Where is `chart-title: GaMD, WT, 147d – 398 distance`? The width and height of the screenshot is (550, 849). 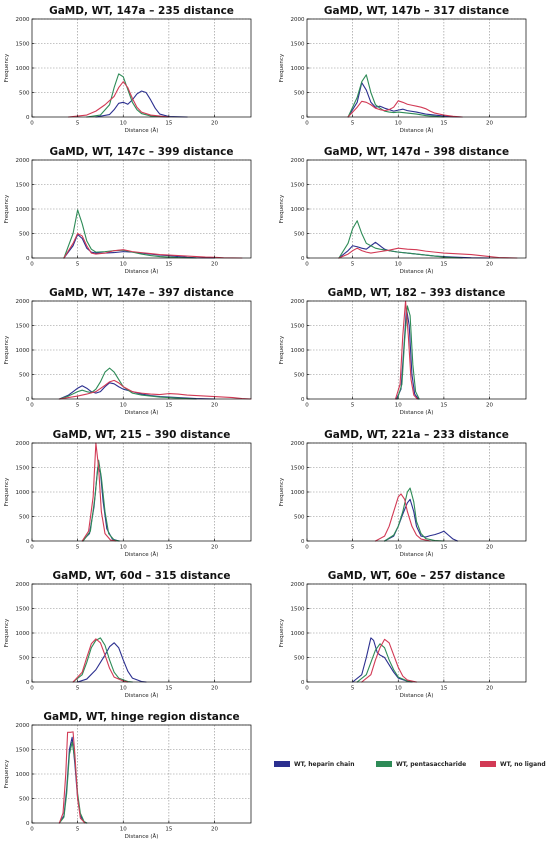
chart-title: GaMD, WT, 147d – 398 distance is located at coordinates (416, 152).